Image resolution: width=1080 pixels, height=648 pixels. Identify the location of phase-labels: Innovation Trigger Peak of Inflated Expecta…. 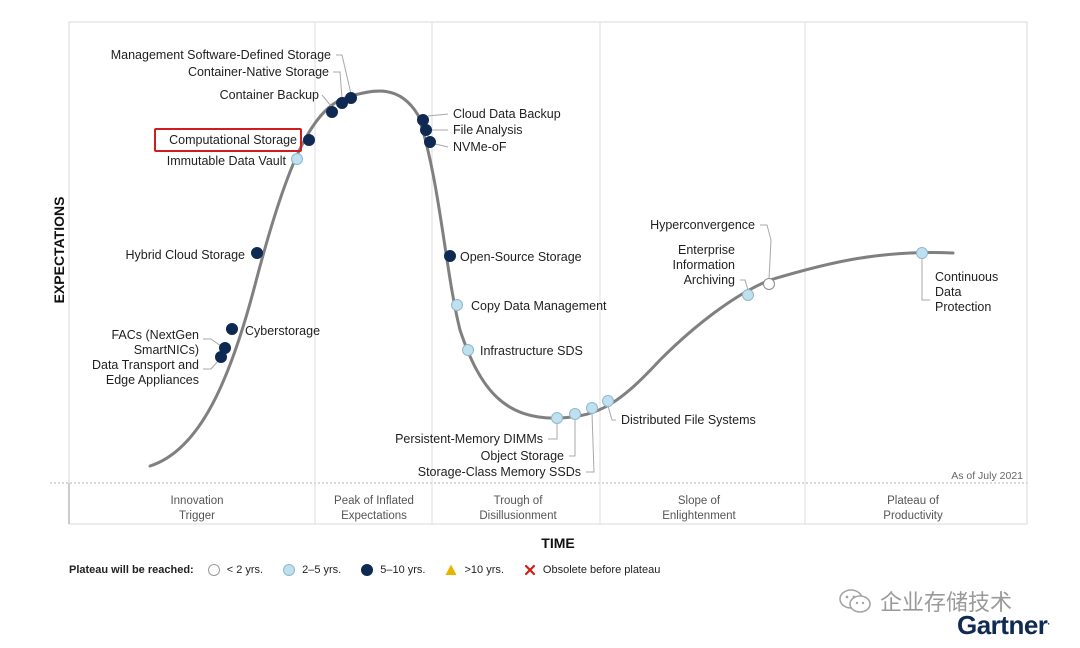
(556, 508).